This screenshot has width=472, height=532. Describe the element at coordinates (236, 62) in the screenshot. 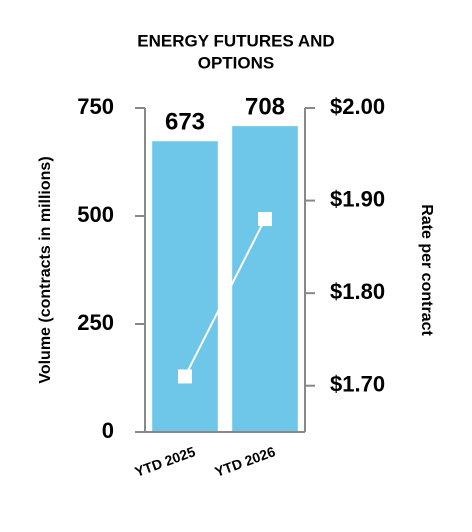

I see `chart-title: OPTIONS` at that location.